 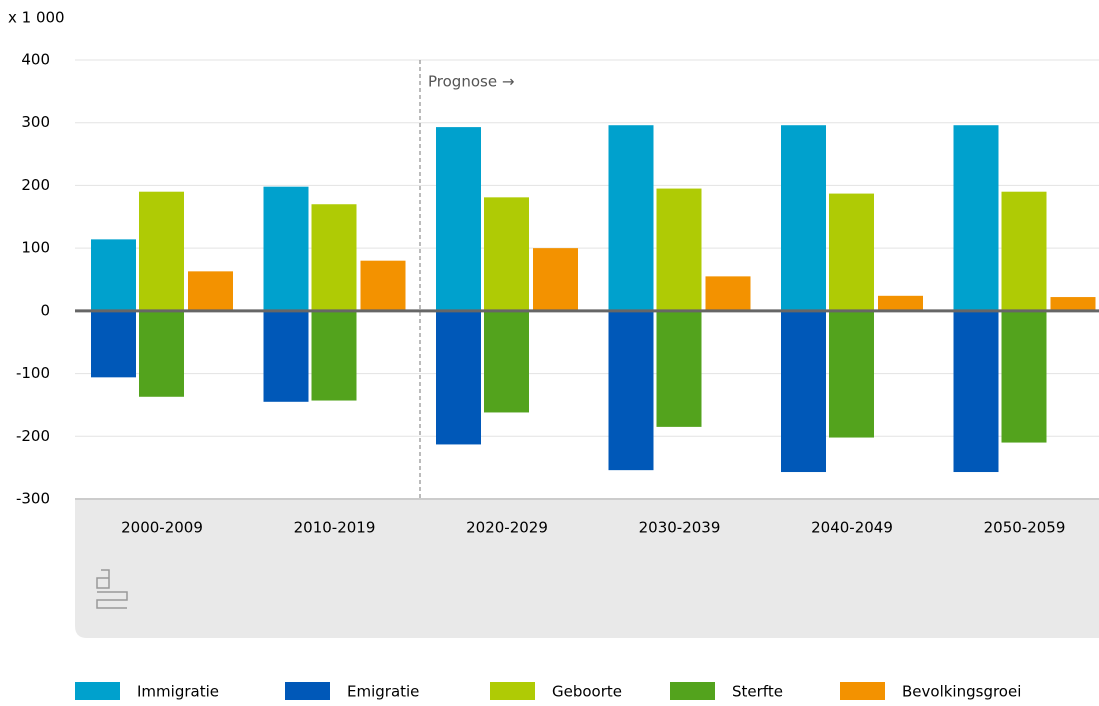 I want to click on legend-label: Sterfte, so click(x=757, y=692).